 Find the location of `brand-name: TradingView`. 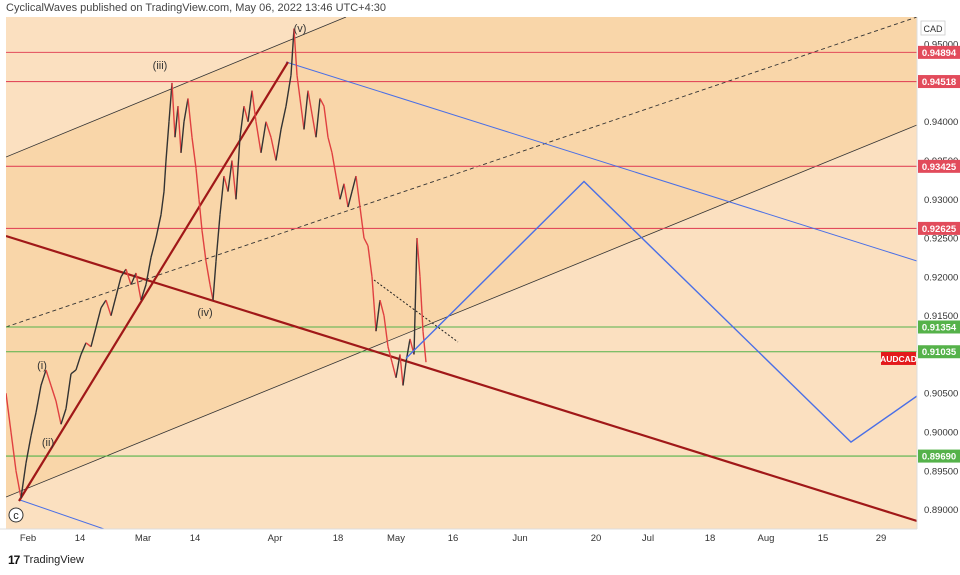

brand-name: TradingView is located at coordinates (53, 560).